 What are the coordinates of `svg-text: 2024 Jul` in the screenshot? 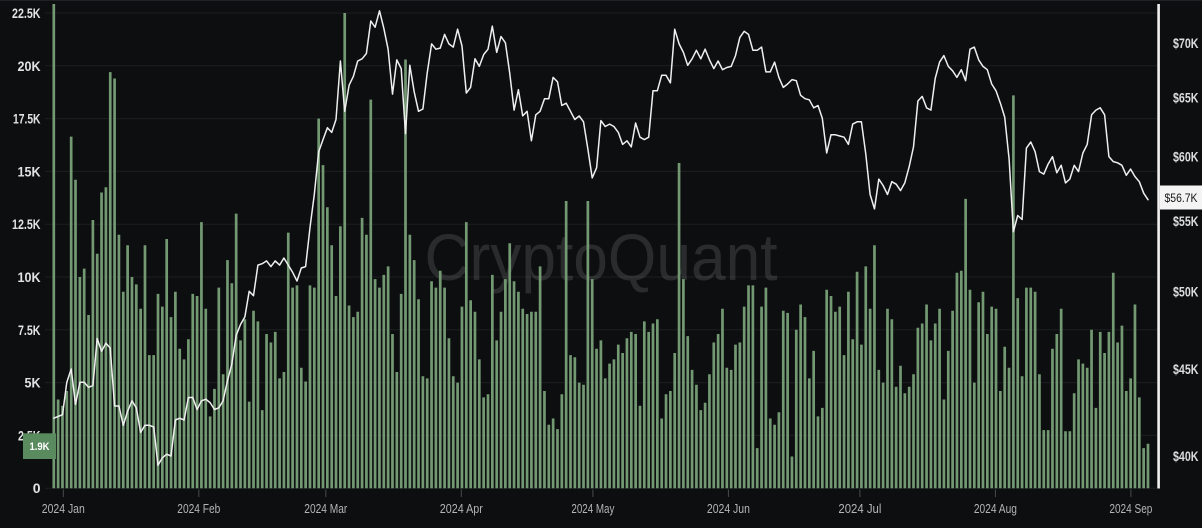 It's located at (859, 508).